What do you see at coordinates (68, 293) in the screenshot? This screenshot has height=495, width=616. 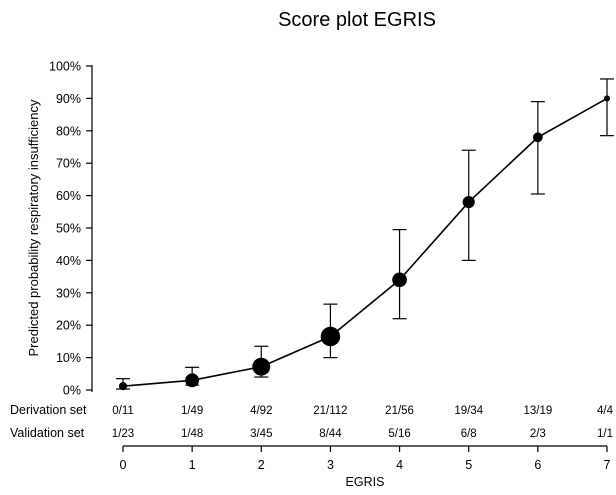 I see `y-tick-label: 30%` at bounding box center [68, 293].